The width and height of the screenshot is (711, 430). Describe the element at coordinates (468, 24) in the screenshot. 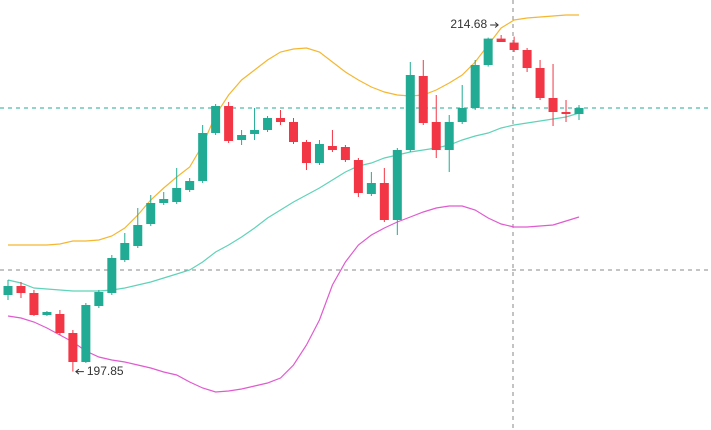

I see `high-label: 214.68` at that location.